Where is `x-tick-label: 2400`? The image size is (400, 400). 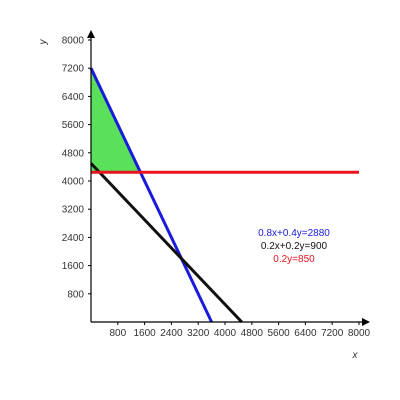
x-tick-label: 2400 is located at coordinates (171, 333).